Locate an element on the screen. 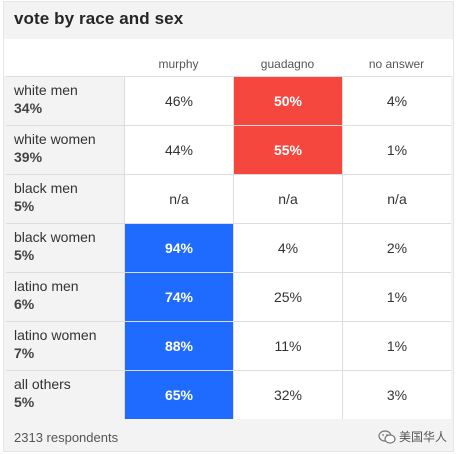 The image size is (457, 454). cell-no-answer: n/a is located at coordinates (396, 199).